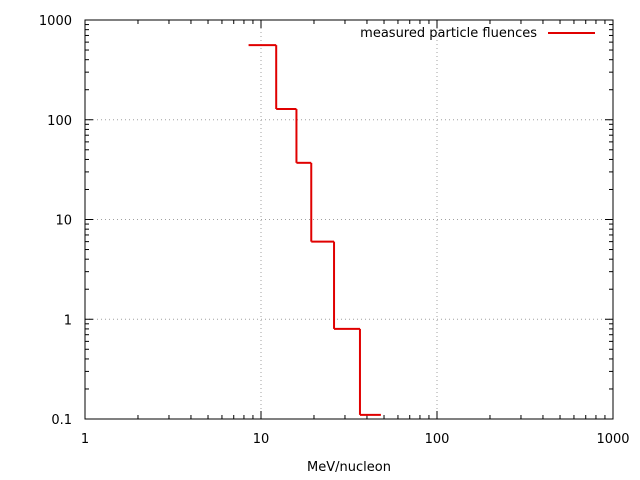  I want to click on y-tick-label: 10, so click(63, 221).